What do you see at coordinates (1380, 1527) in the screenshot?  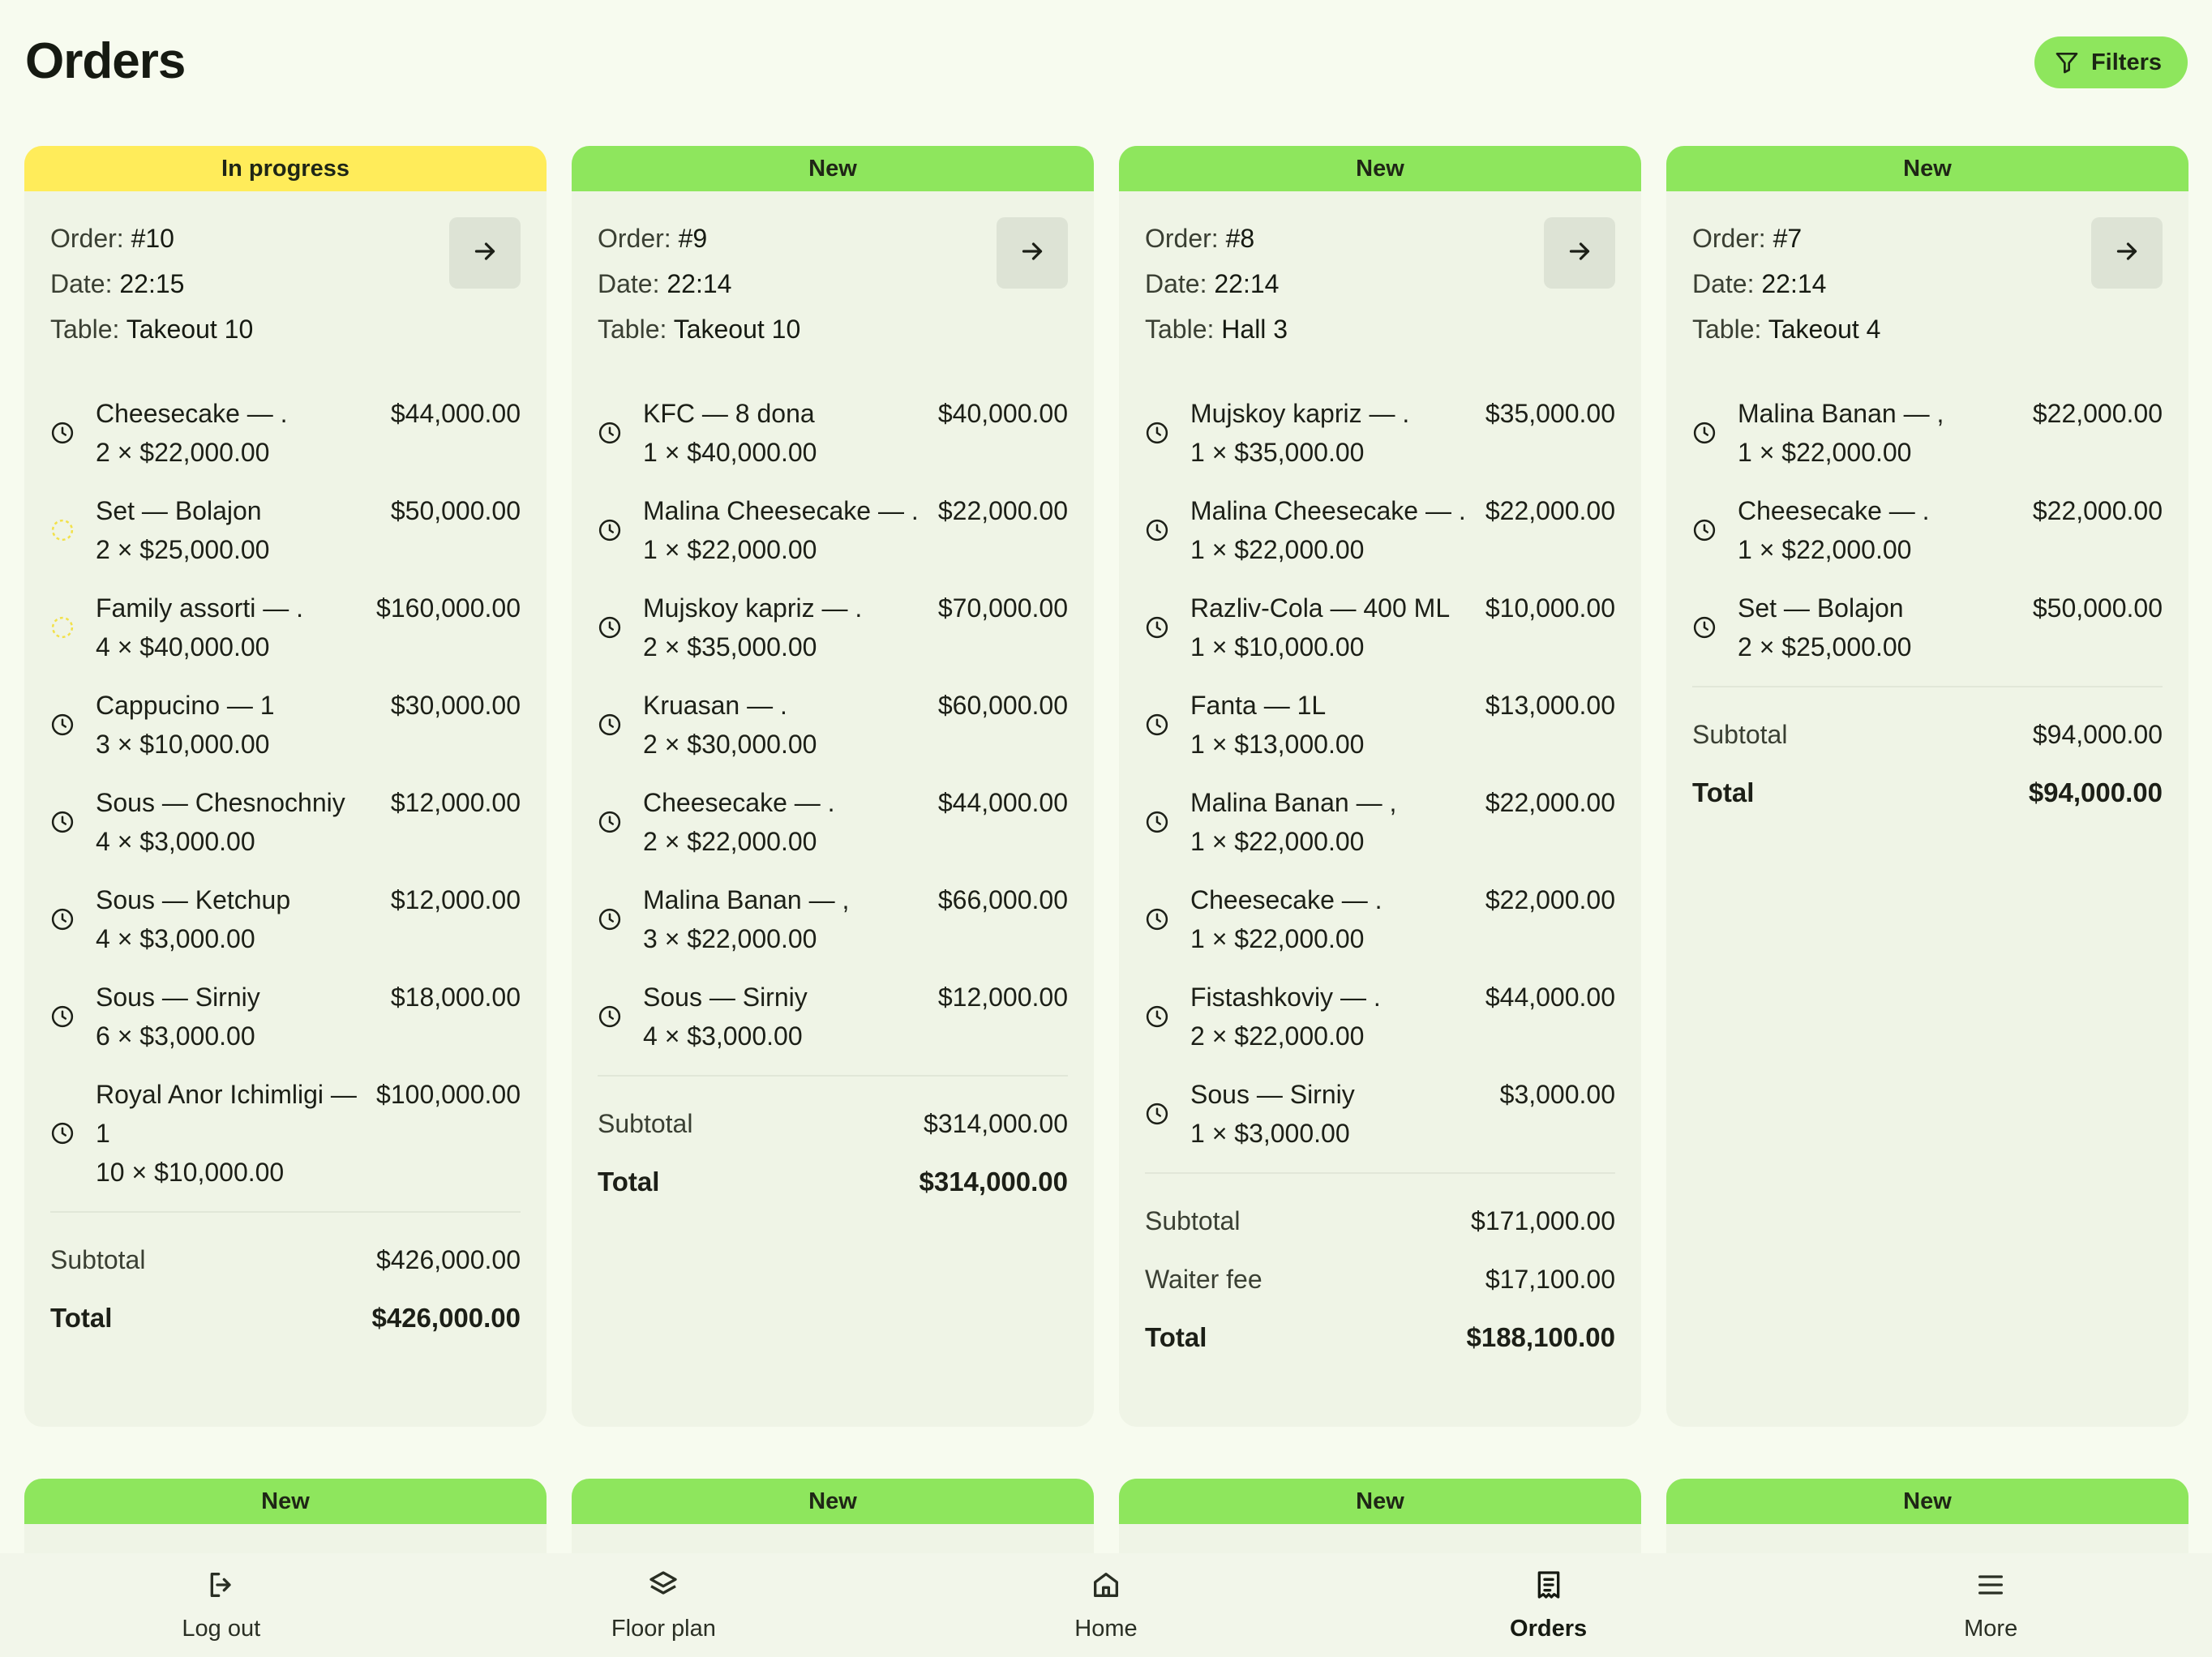 I see `order-card: New` at bounding box center [1380, 1527].